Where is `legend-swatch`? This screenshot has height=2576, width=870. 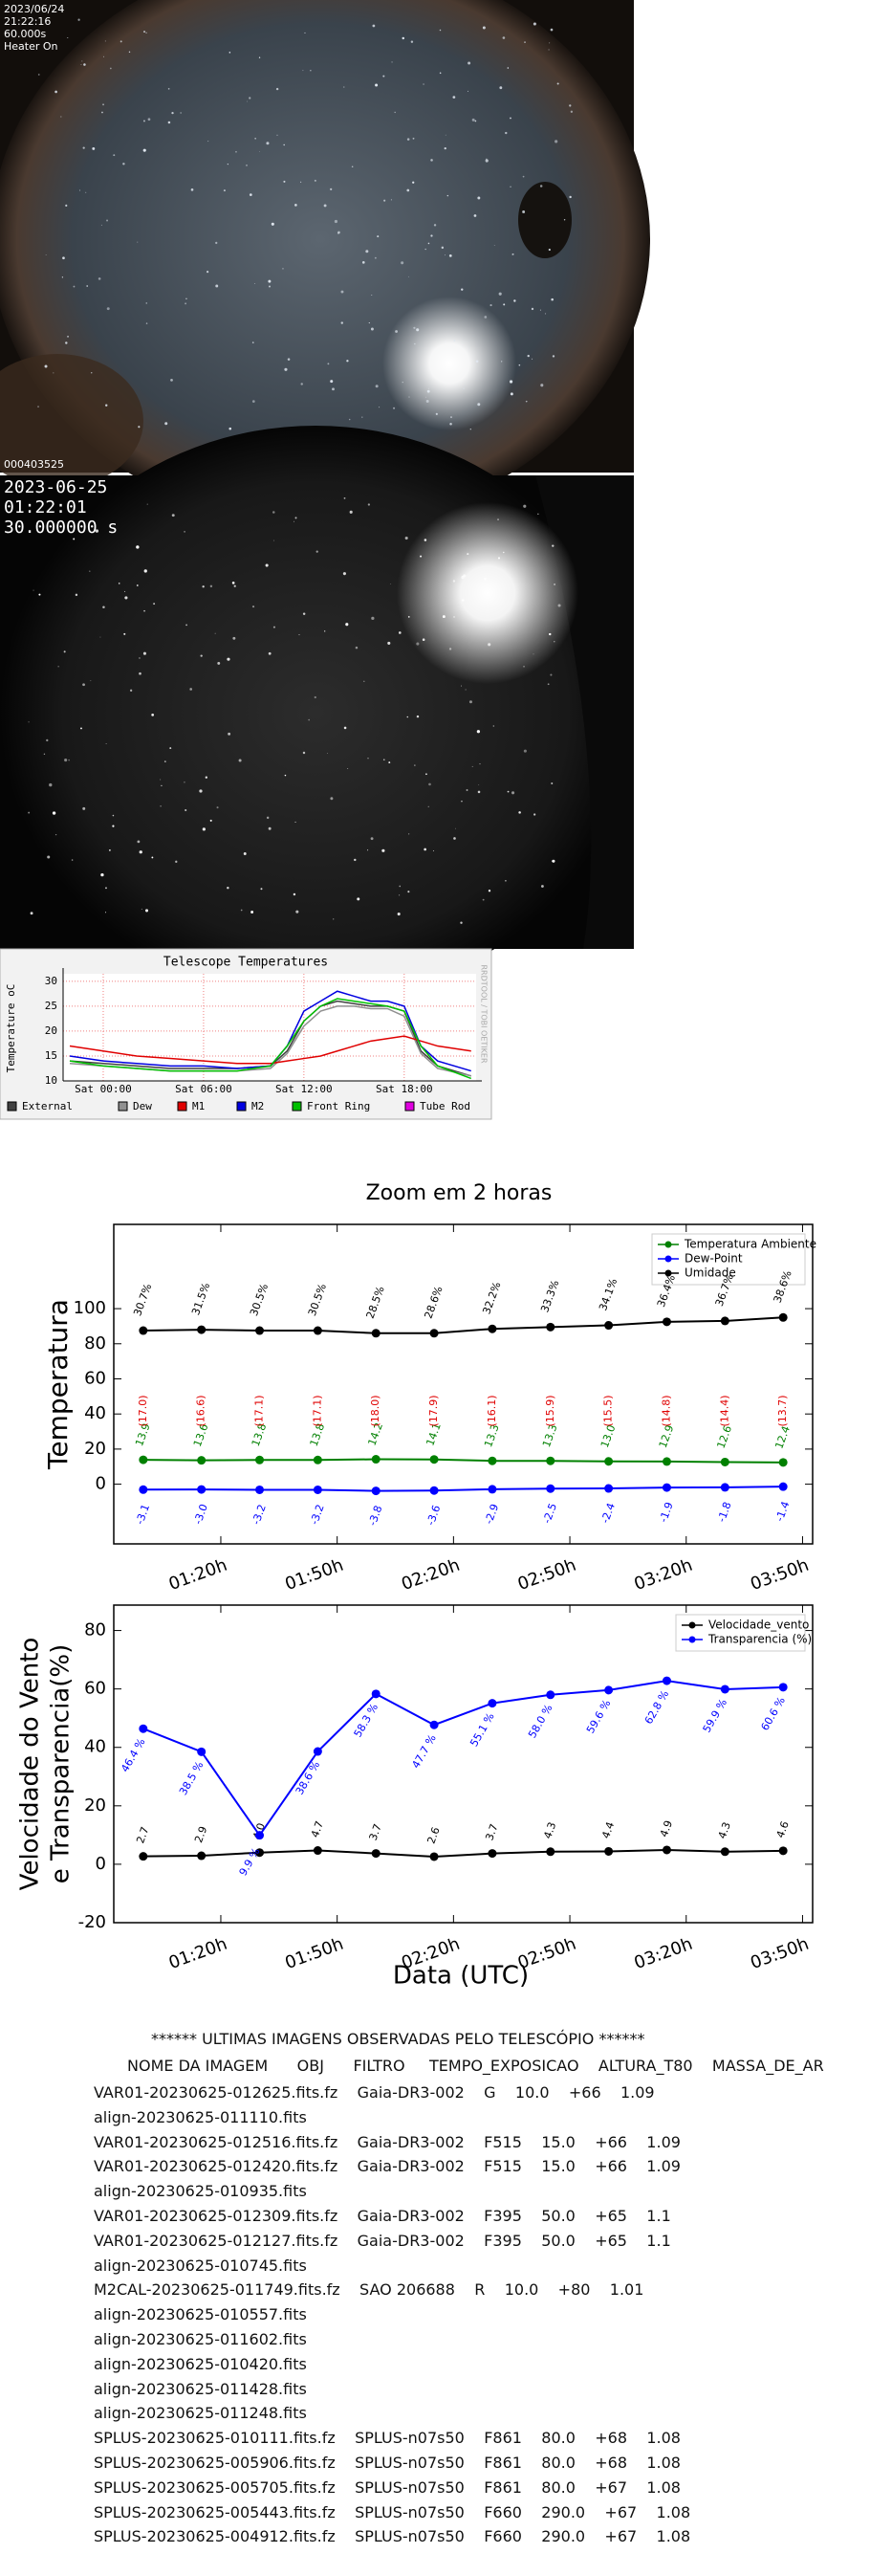 legend-swatch is located at coordinates (182, 1107).